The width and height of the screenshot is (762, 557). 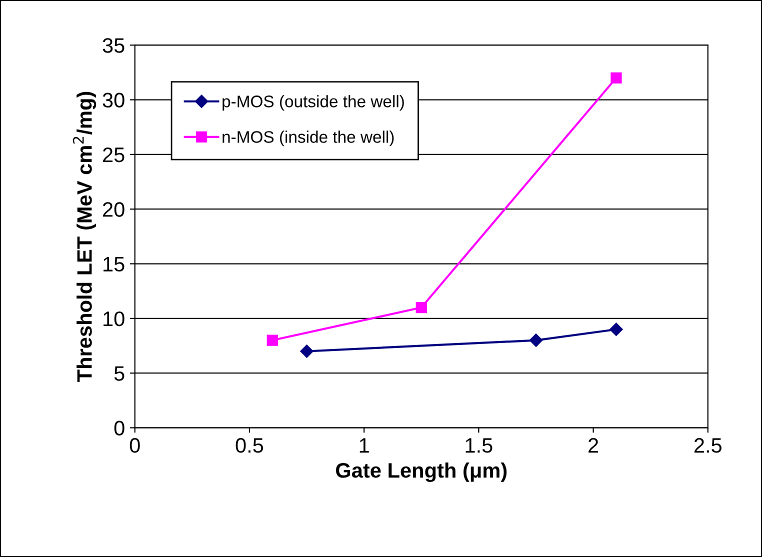 What do you see at coordinates (114, 318) in the screenshot?
I see `y-tick-label: 10` at bounding box center [114, 318].